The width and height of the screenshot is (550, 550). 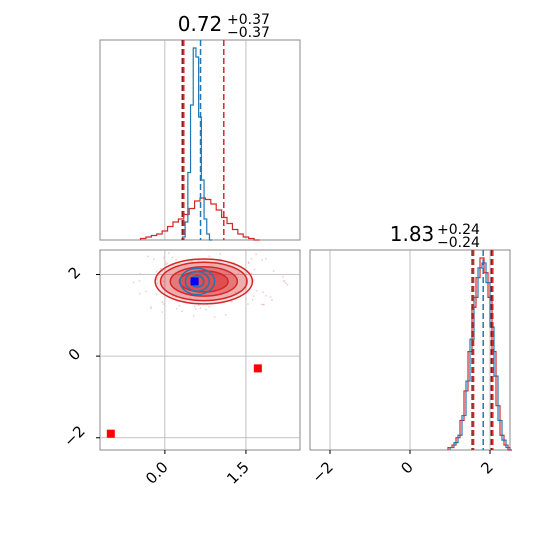 What do you see at coordinates (197, 469) in the screenshot?
I see `xticks-joint: 0.0 1.5` at bounding box center [197, 469].